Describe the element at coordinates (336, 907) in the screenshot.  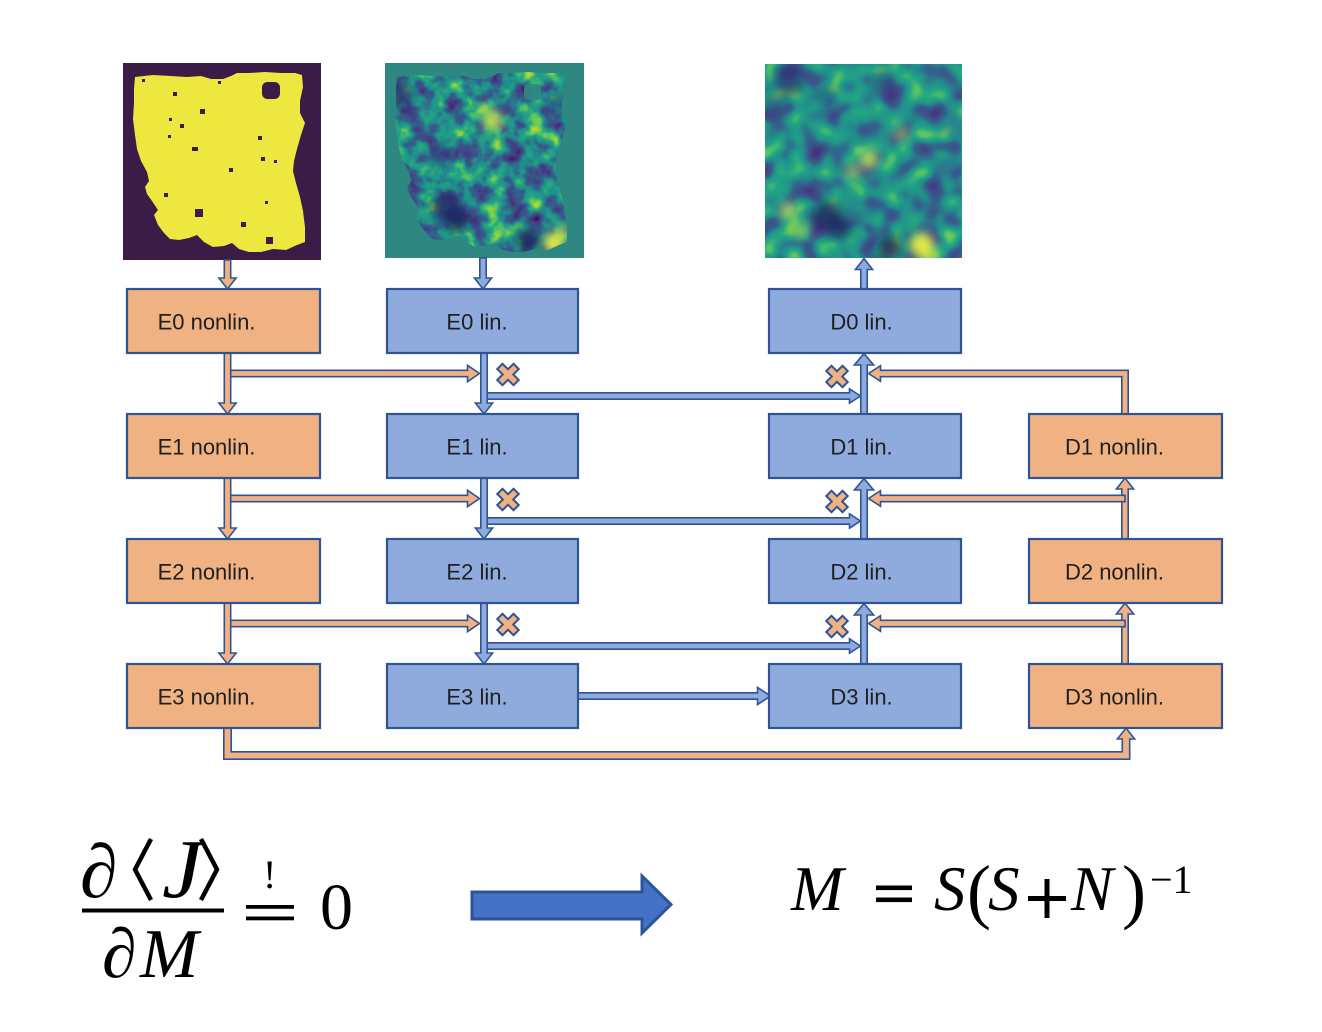
I see `svg-text: 0` at that location.